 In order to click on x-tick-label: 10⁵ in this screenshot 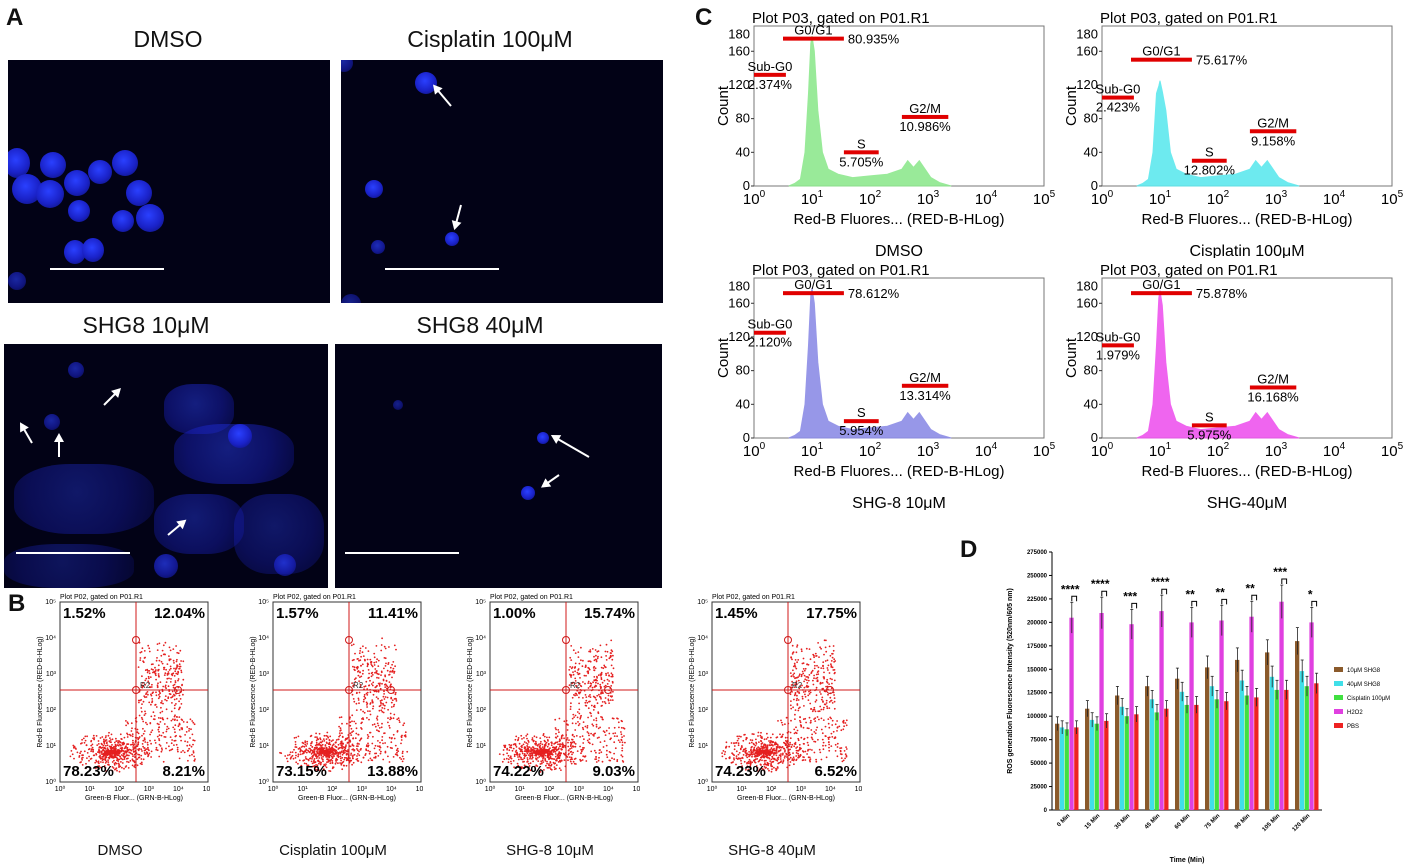, I will do `click(419, 789)`.